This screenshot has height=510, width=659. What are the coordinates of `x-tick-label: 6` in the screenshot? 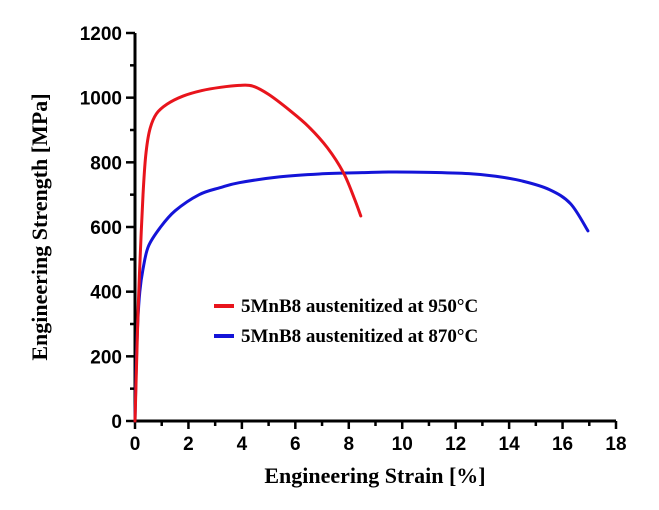 It's located at (295, 444).